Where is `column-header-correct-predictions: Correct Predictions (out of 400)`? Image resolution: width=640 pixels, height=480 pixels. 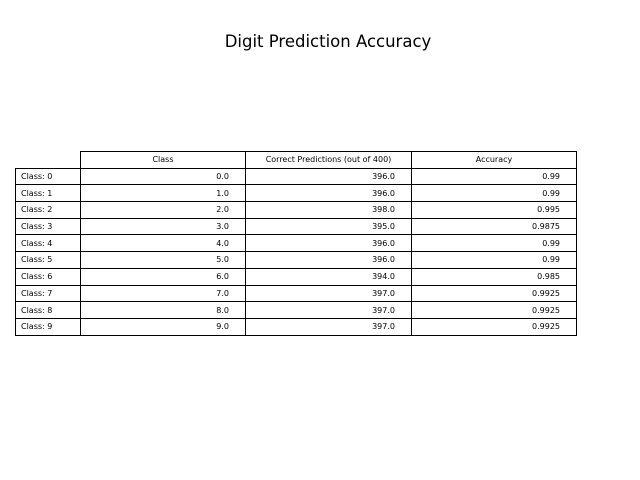
column-header-correct-predictions: Correct Predictions (out of 400) is located at coordinates (328, 160).